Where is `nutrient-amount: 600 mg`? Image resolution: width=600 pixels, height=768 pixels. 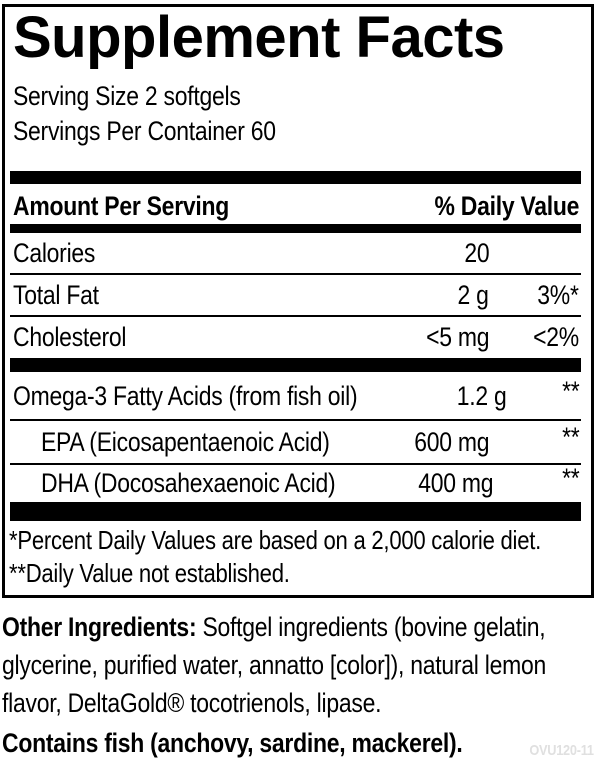
nutrient-amount: 600 mg is located at coordinates (452, 441).